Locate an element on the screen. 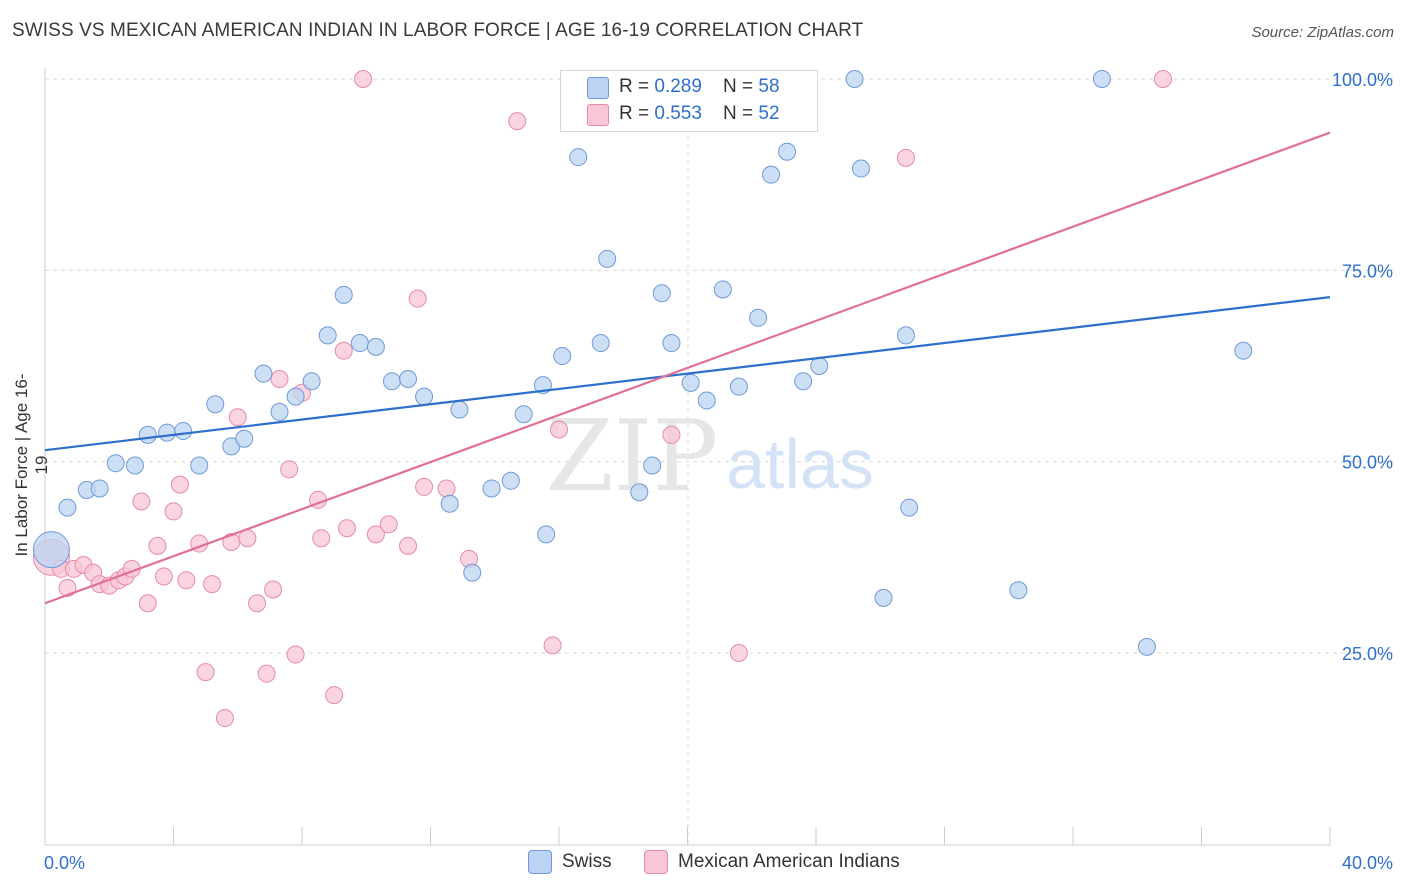  y-tick-label-100: 100.0% is located at coordinates (1362, 80).